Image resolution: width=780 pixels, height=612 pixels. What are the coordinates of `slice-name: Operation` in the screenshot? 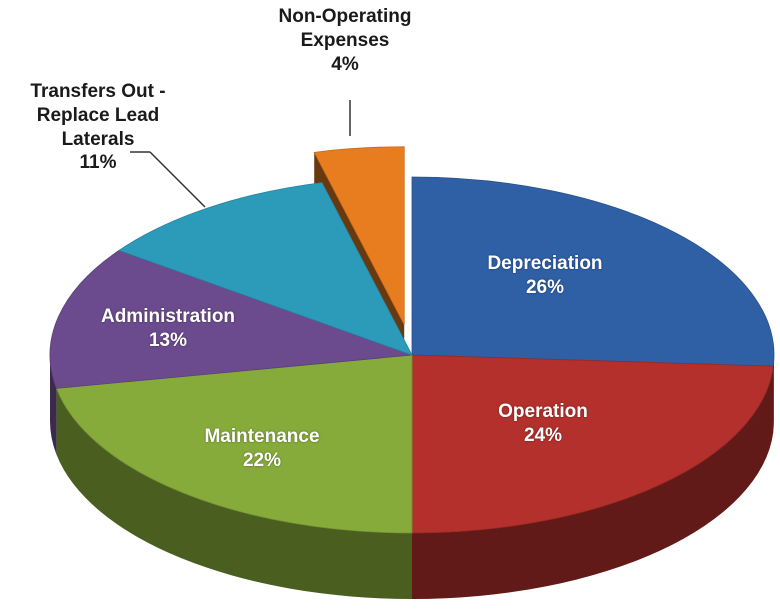 It's located at (543, 411).